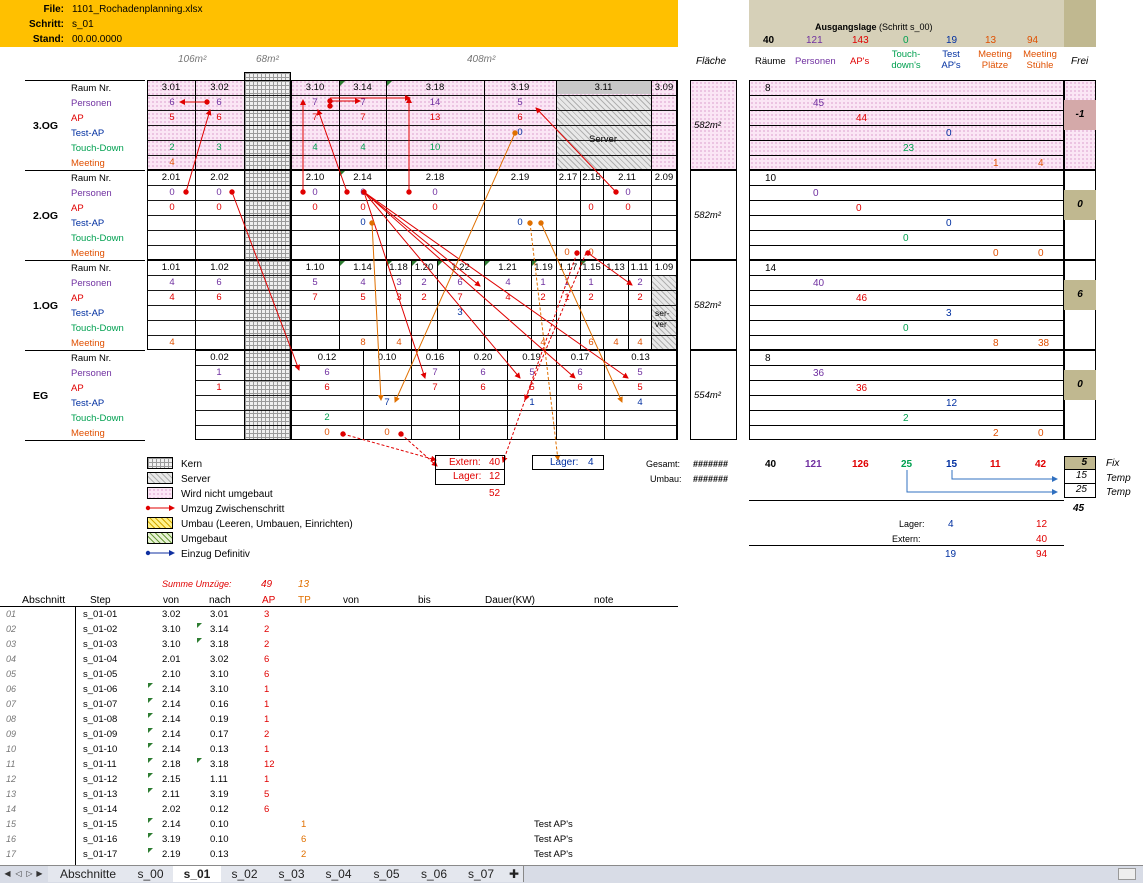  I want to click on last-sheet-icon: ▶, so click(39, 873).